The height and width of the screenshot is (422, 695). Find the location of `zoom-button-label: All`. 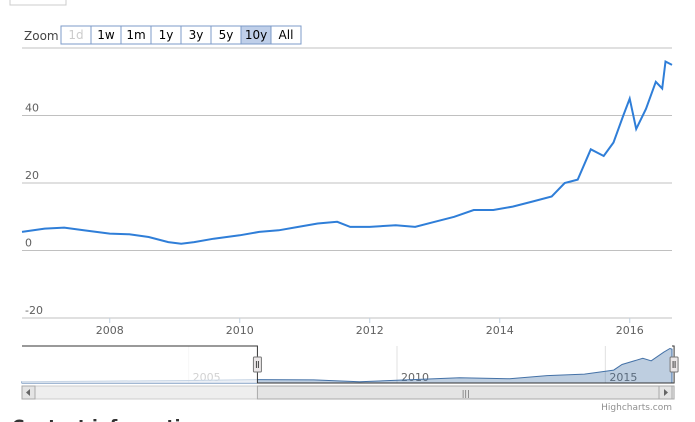

zoom-button-label: All is located at coordinates (286, 35).